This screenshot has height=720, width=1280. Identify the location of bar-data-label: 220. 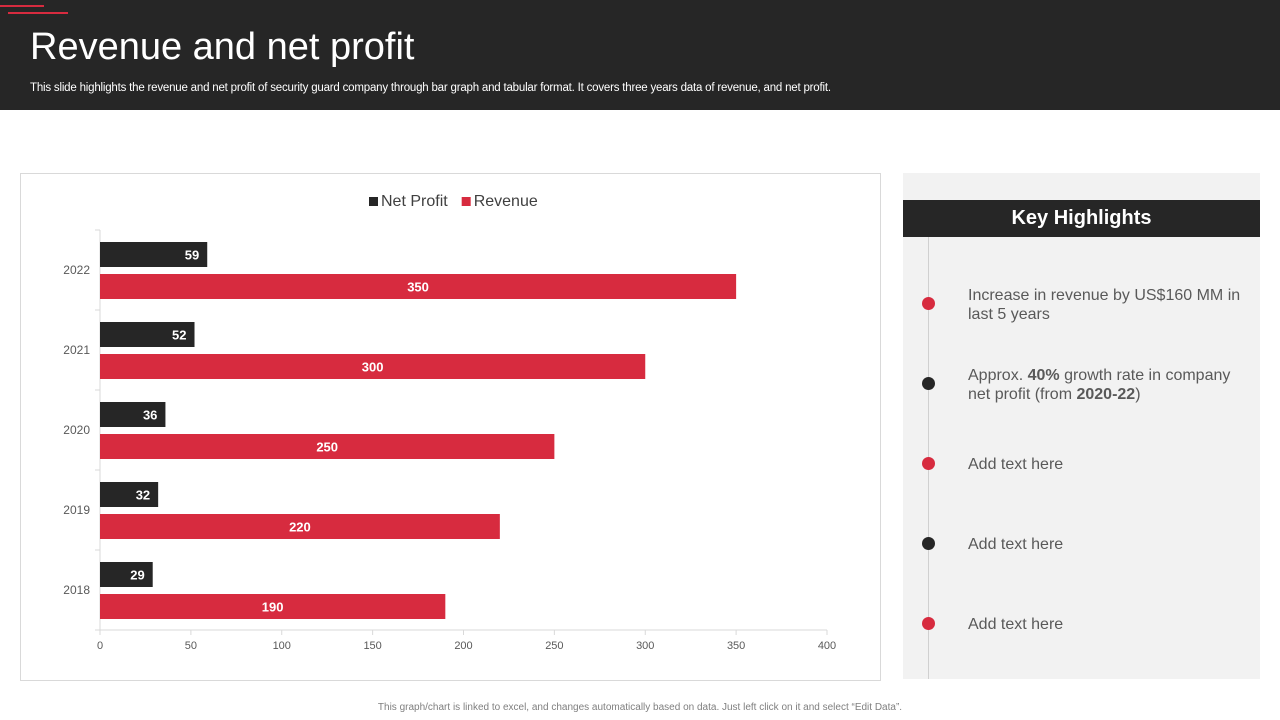
(300, 527).